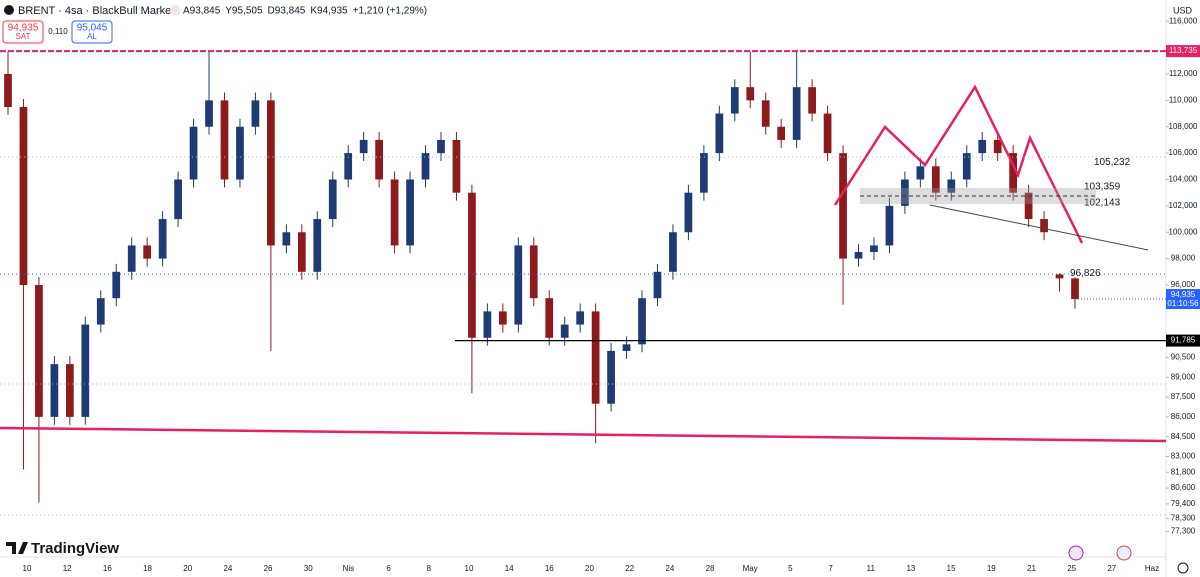 This screenshot has height=577, width=1200. Describe the element at coordinates (388, 568) in the screenshot. I see `x-tick-label: 6` at that location.